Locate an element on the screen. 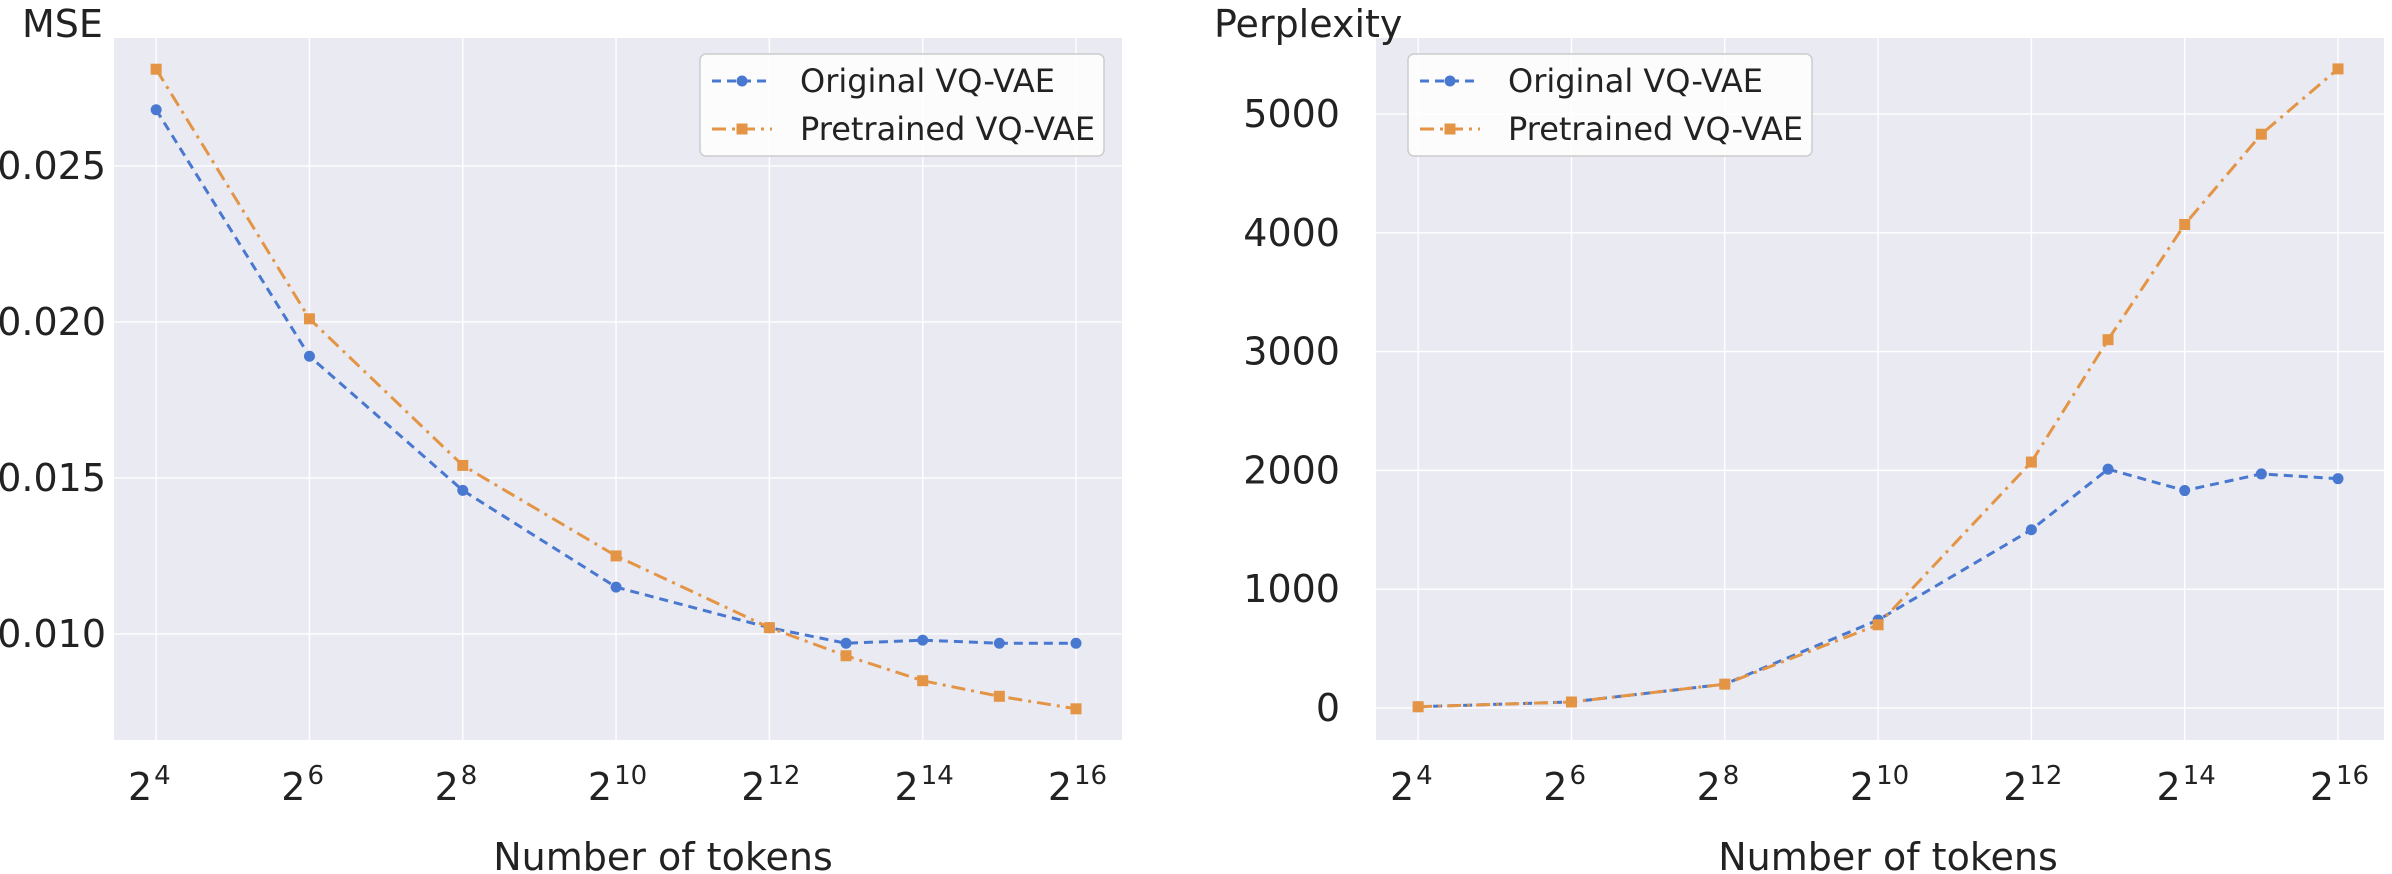 The image size is (2392, 874). y-tick-label: 0.025 is located at coordinates (53, 166).